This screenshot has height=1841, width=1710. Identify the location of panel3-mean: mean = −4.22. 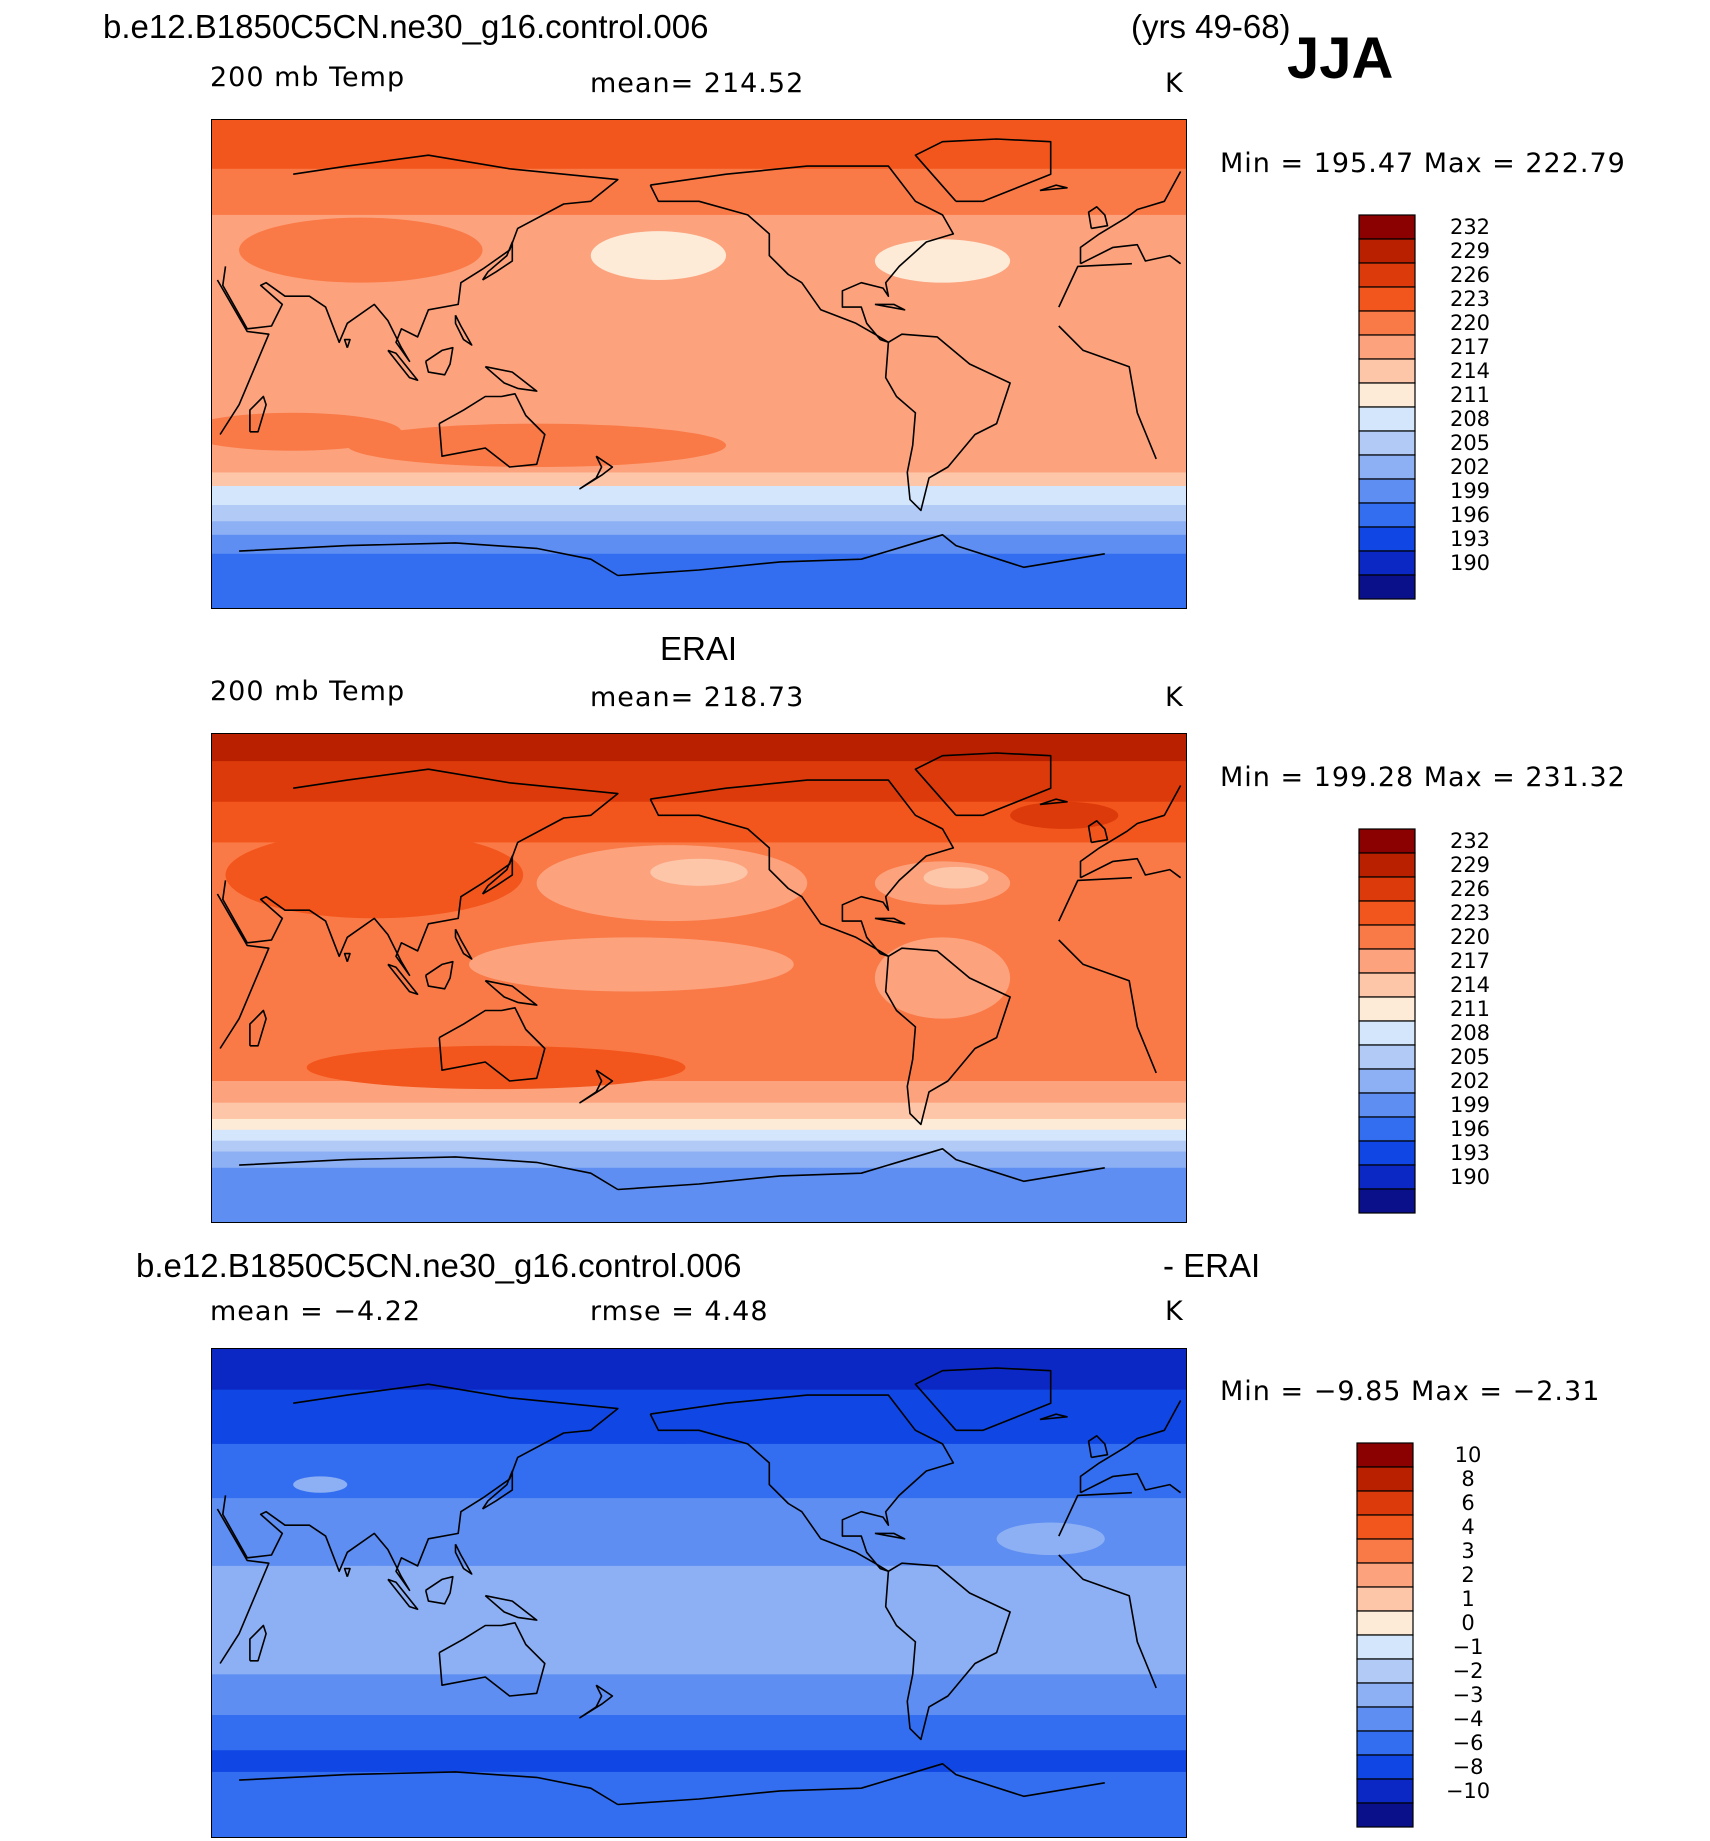
(316, 1311).